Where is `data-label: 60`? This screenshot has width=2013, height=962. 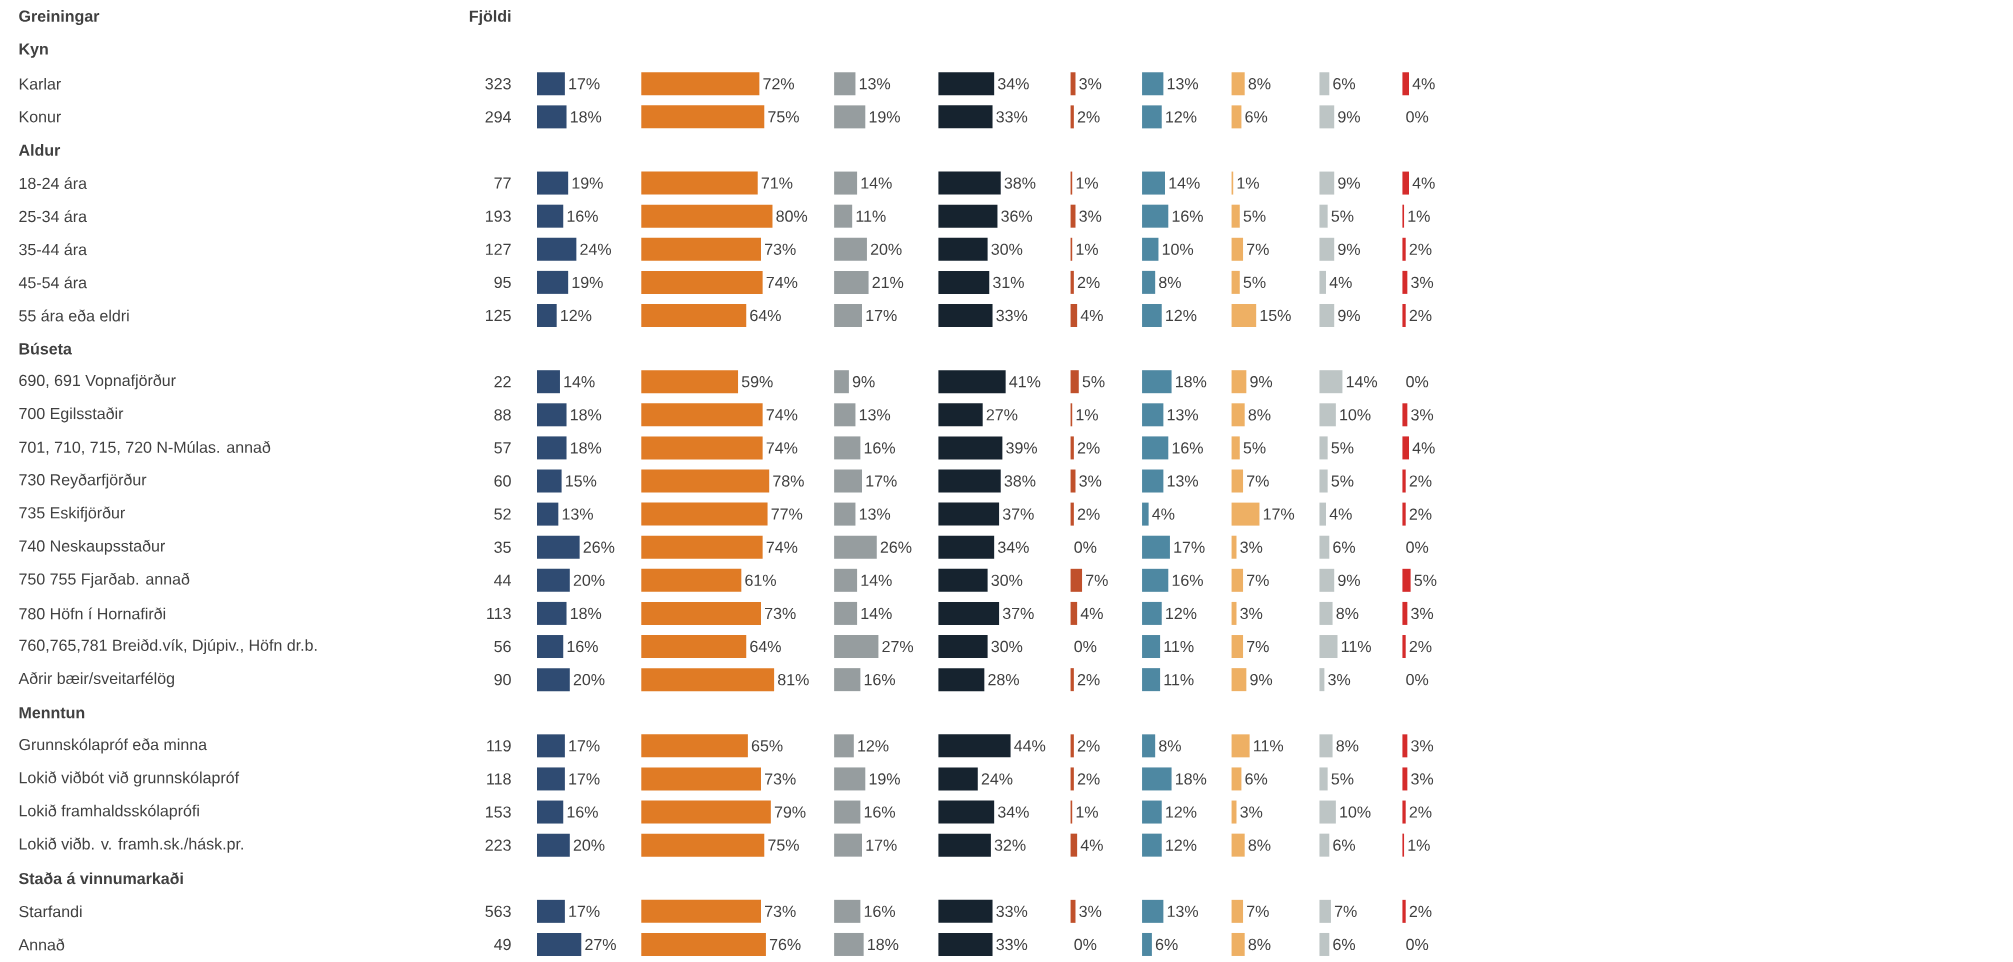
data-label: 60 is located at coordinates (502, 481).